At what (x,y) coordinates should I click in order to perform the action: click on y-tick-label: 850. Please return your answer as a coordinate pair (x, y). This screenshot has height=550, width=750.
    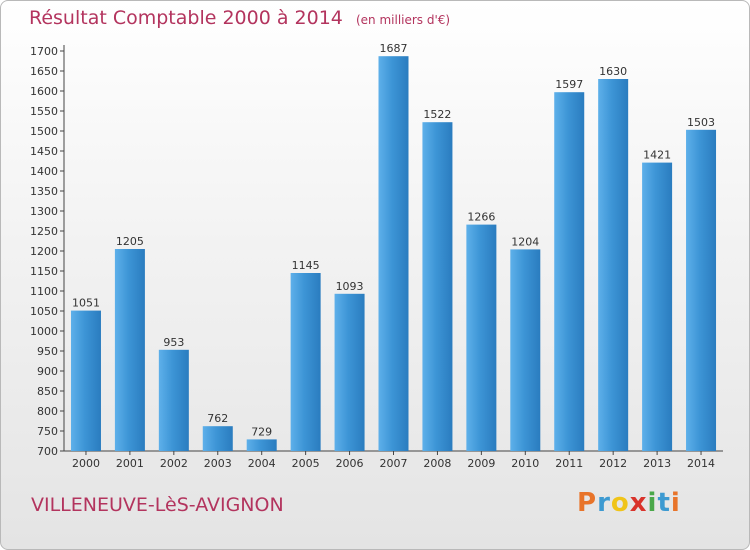
    Looking at the image, I should click on (47, 391).